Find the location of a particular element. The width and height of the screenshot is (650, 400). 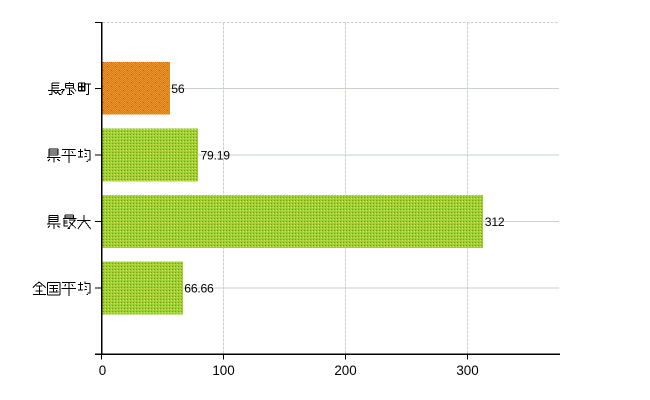

svg-text: 100 is located at coordinates (223, 370).